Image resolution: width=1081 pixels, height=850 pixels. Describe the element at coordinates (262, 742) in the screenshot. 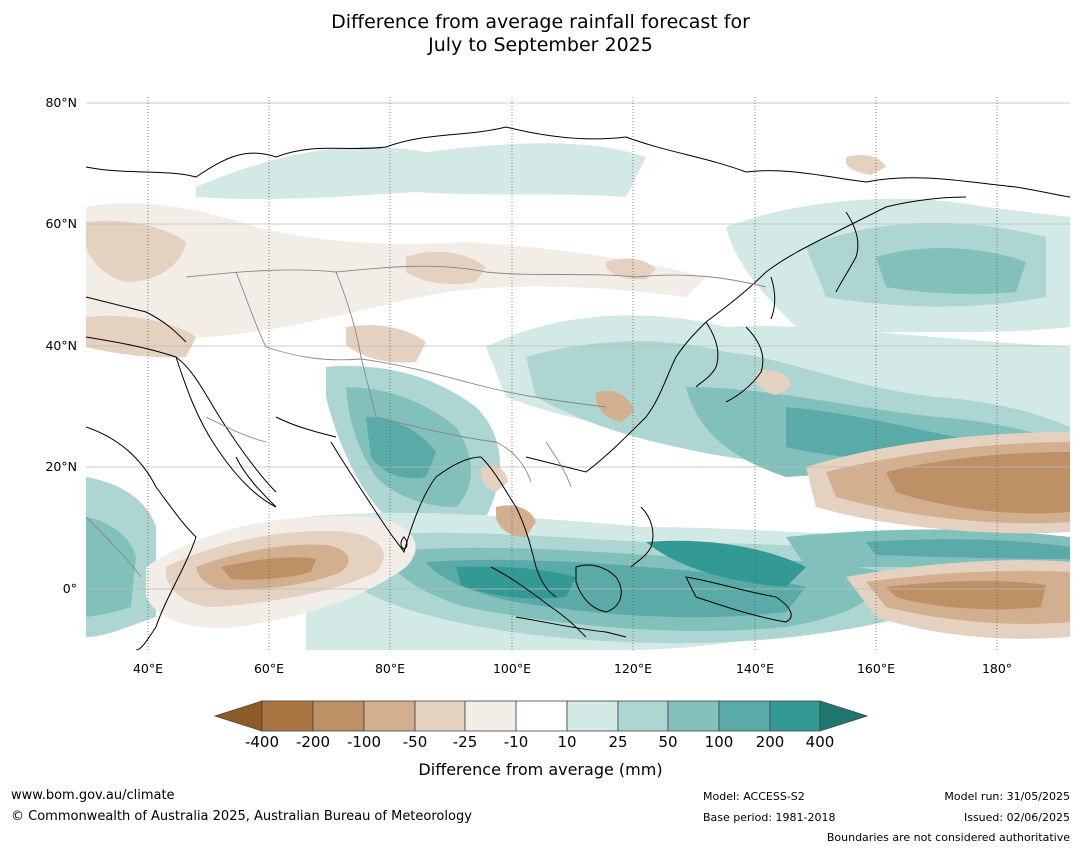

I see `colorbar-tick-1: -400` at that location.